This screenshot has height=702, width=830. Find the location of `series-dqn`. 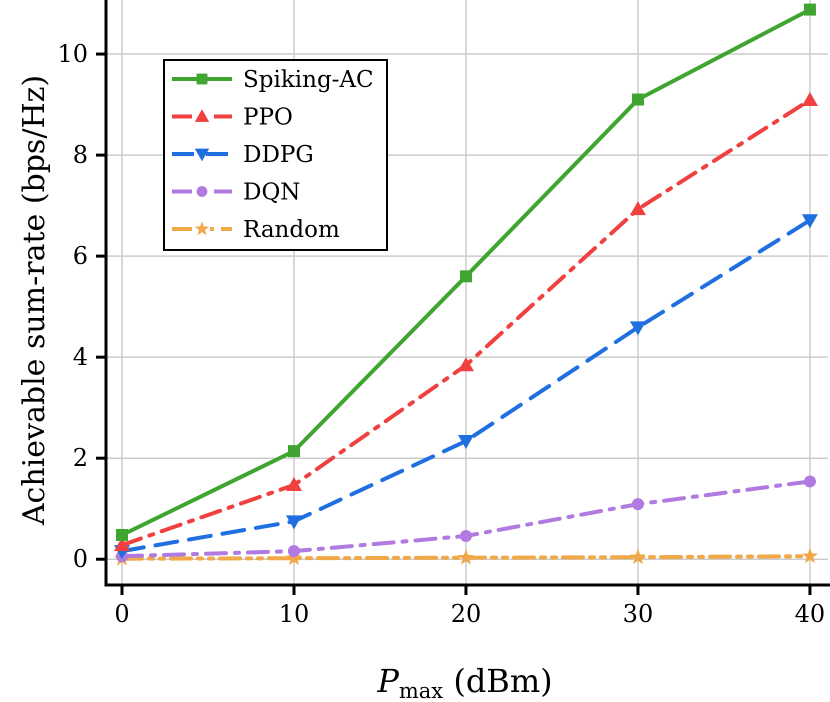

series-dqn is located at coordinates (465, 519).